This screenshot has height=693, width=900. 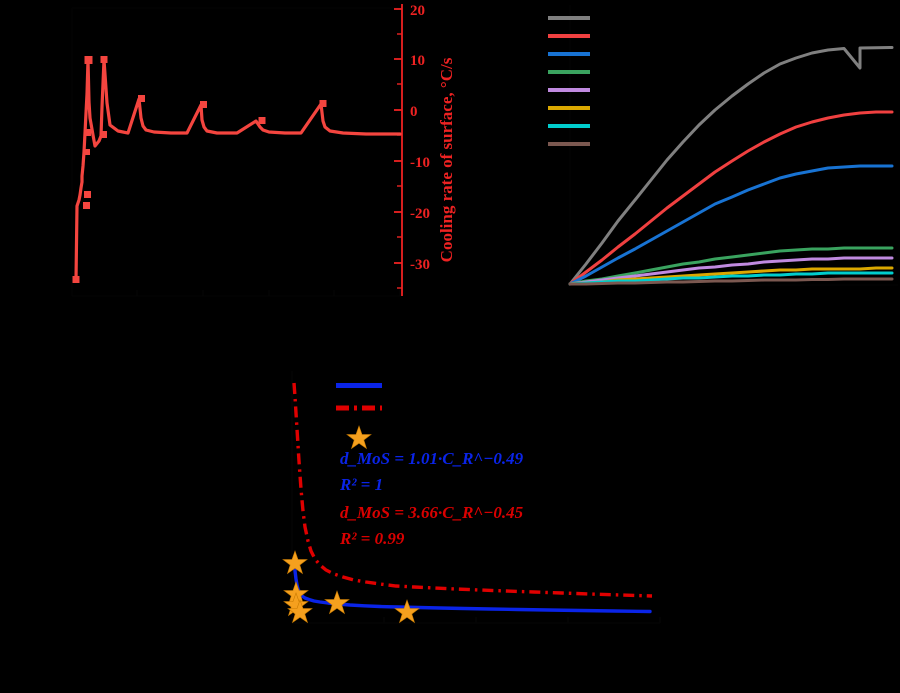 I want to click on panel-a-right-tick-labels: 20 10 0 -10 -20 -30, so click(x=420, y=138).